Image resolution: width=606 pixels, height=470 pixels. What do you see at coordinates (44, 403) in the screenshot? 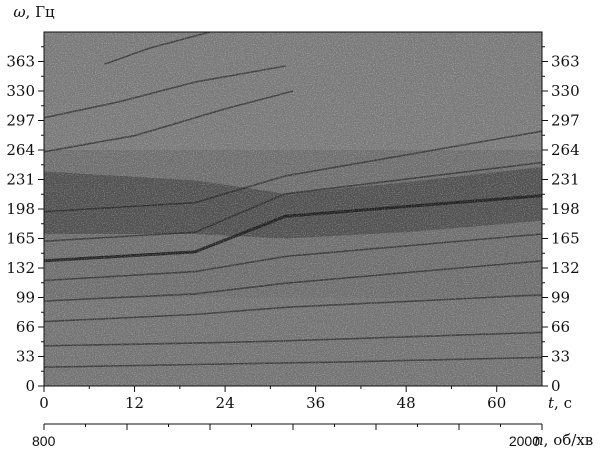
I see `x-tick-label: 0` at bounding box center [44, 403].